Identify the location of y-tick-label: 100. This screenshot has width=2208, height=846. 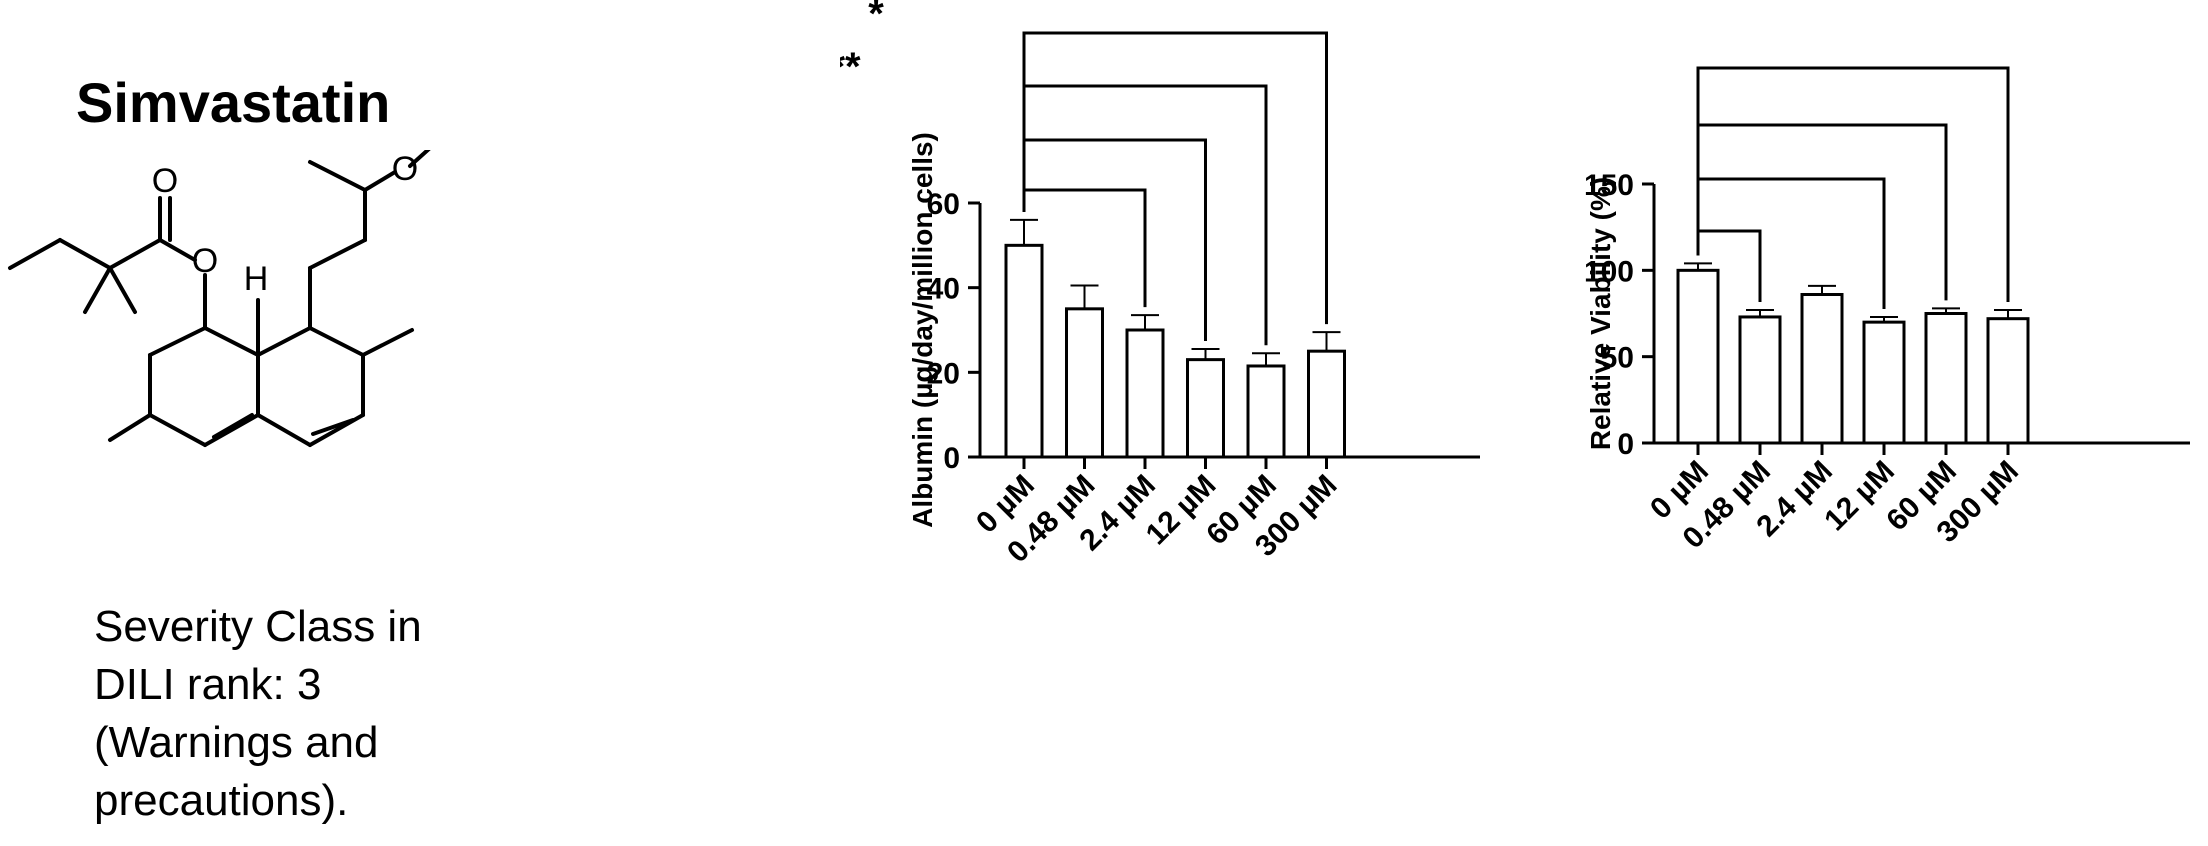
(1609, 271).